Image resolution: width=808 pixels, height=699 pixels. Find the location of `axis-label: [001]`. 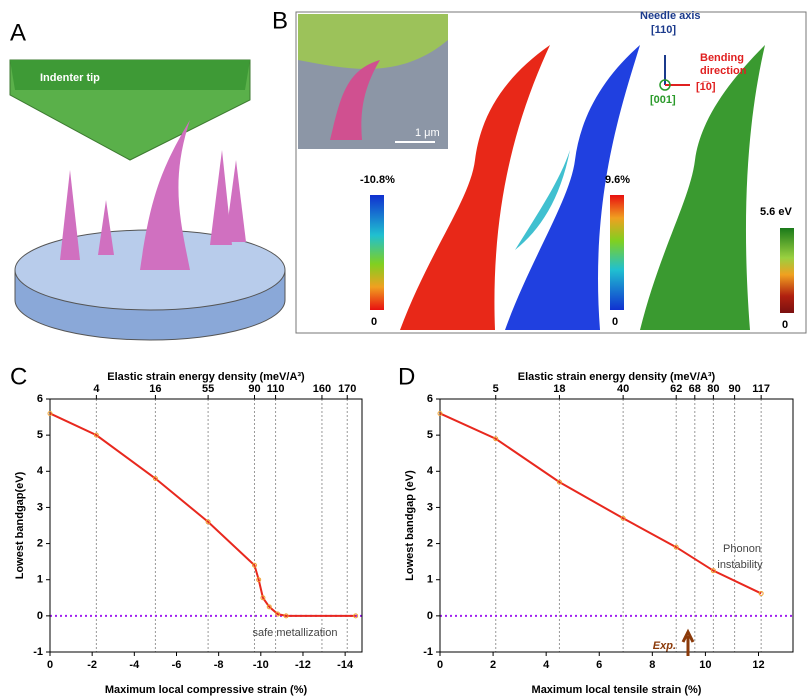

axis-label: [001] is located at coordinates (663, 100).